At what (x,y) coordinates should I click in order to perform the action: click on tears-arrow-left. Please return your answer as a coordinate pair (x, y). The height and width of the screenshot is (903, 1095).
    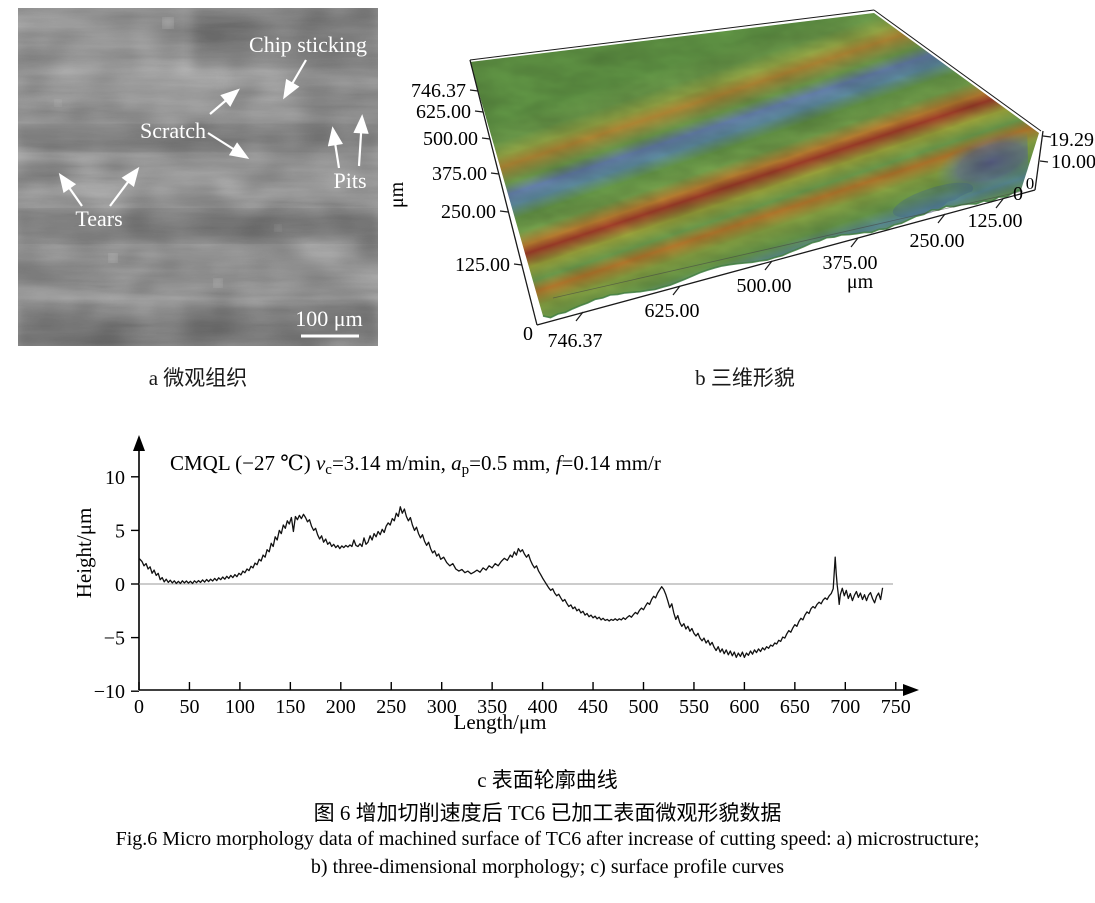
    Looking at the image, I should click on (70, 189).